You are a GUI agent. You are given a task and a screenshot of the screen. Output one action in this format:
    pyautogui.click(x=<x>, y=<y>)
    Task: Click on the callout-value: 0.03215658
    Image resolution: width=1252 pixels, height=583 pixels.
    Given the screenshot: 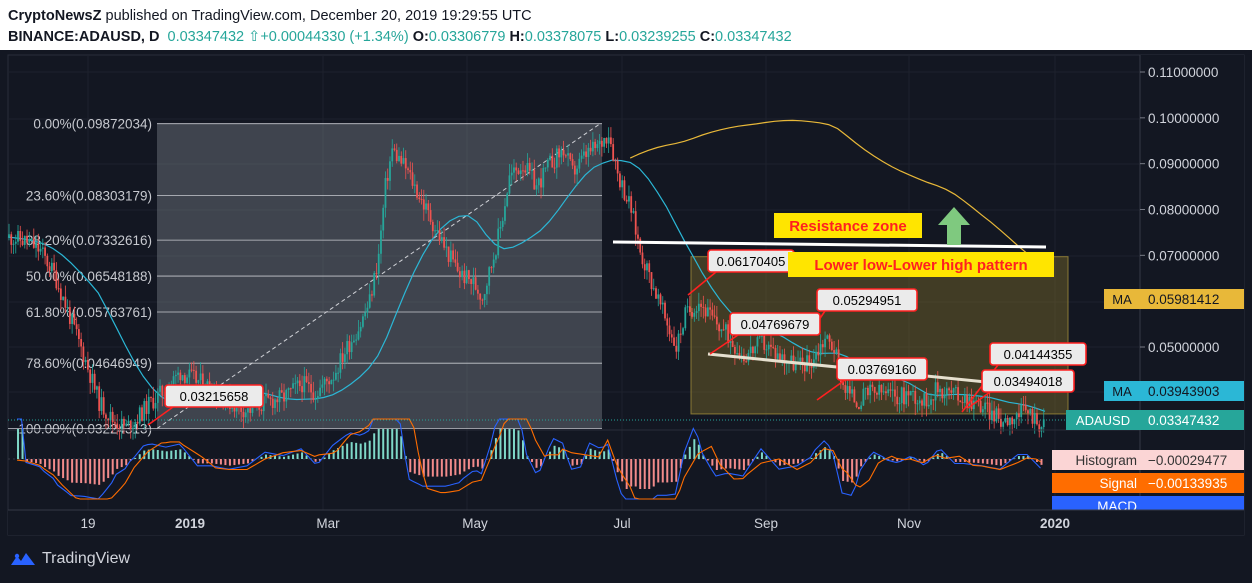 What is the action you would take?
    pyautogui.click(x=214, y=396)
    